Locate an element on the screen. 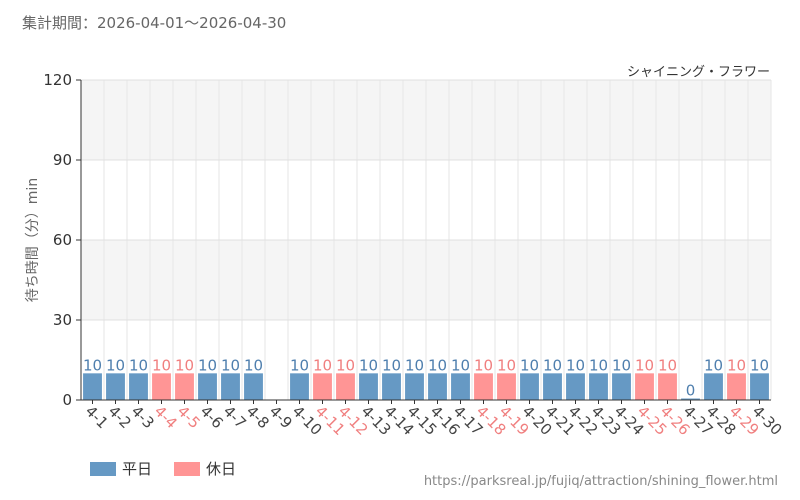  legend-swatch-holiday is located at coordinates (187, 468).